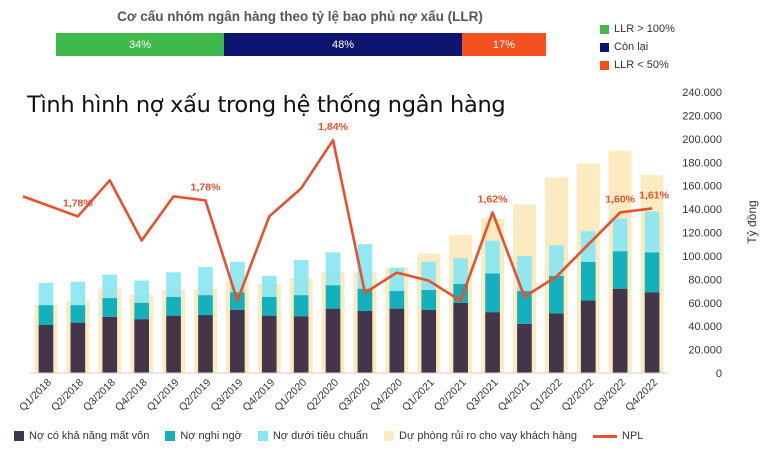 This screenshot has width=765, height=467. What do you see at coordinates (577, 395) in the screenshot?
I see `x-tick-label: Q2/2022` at bounding box center [577, 395].